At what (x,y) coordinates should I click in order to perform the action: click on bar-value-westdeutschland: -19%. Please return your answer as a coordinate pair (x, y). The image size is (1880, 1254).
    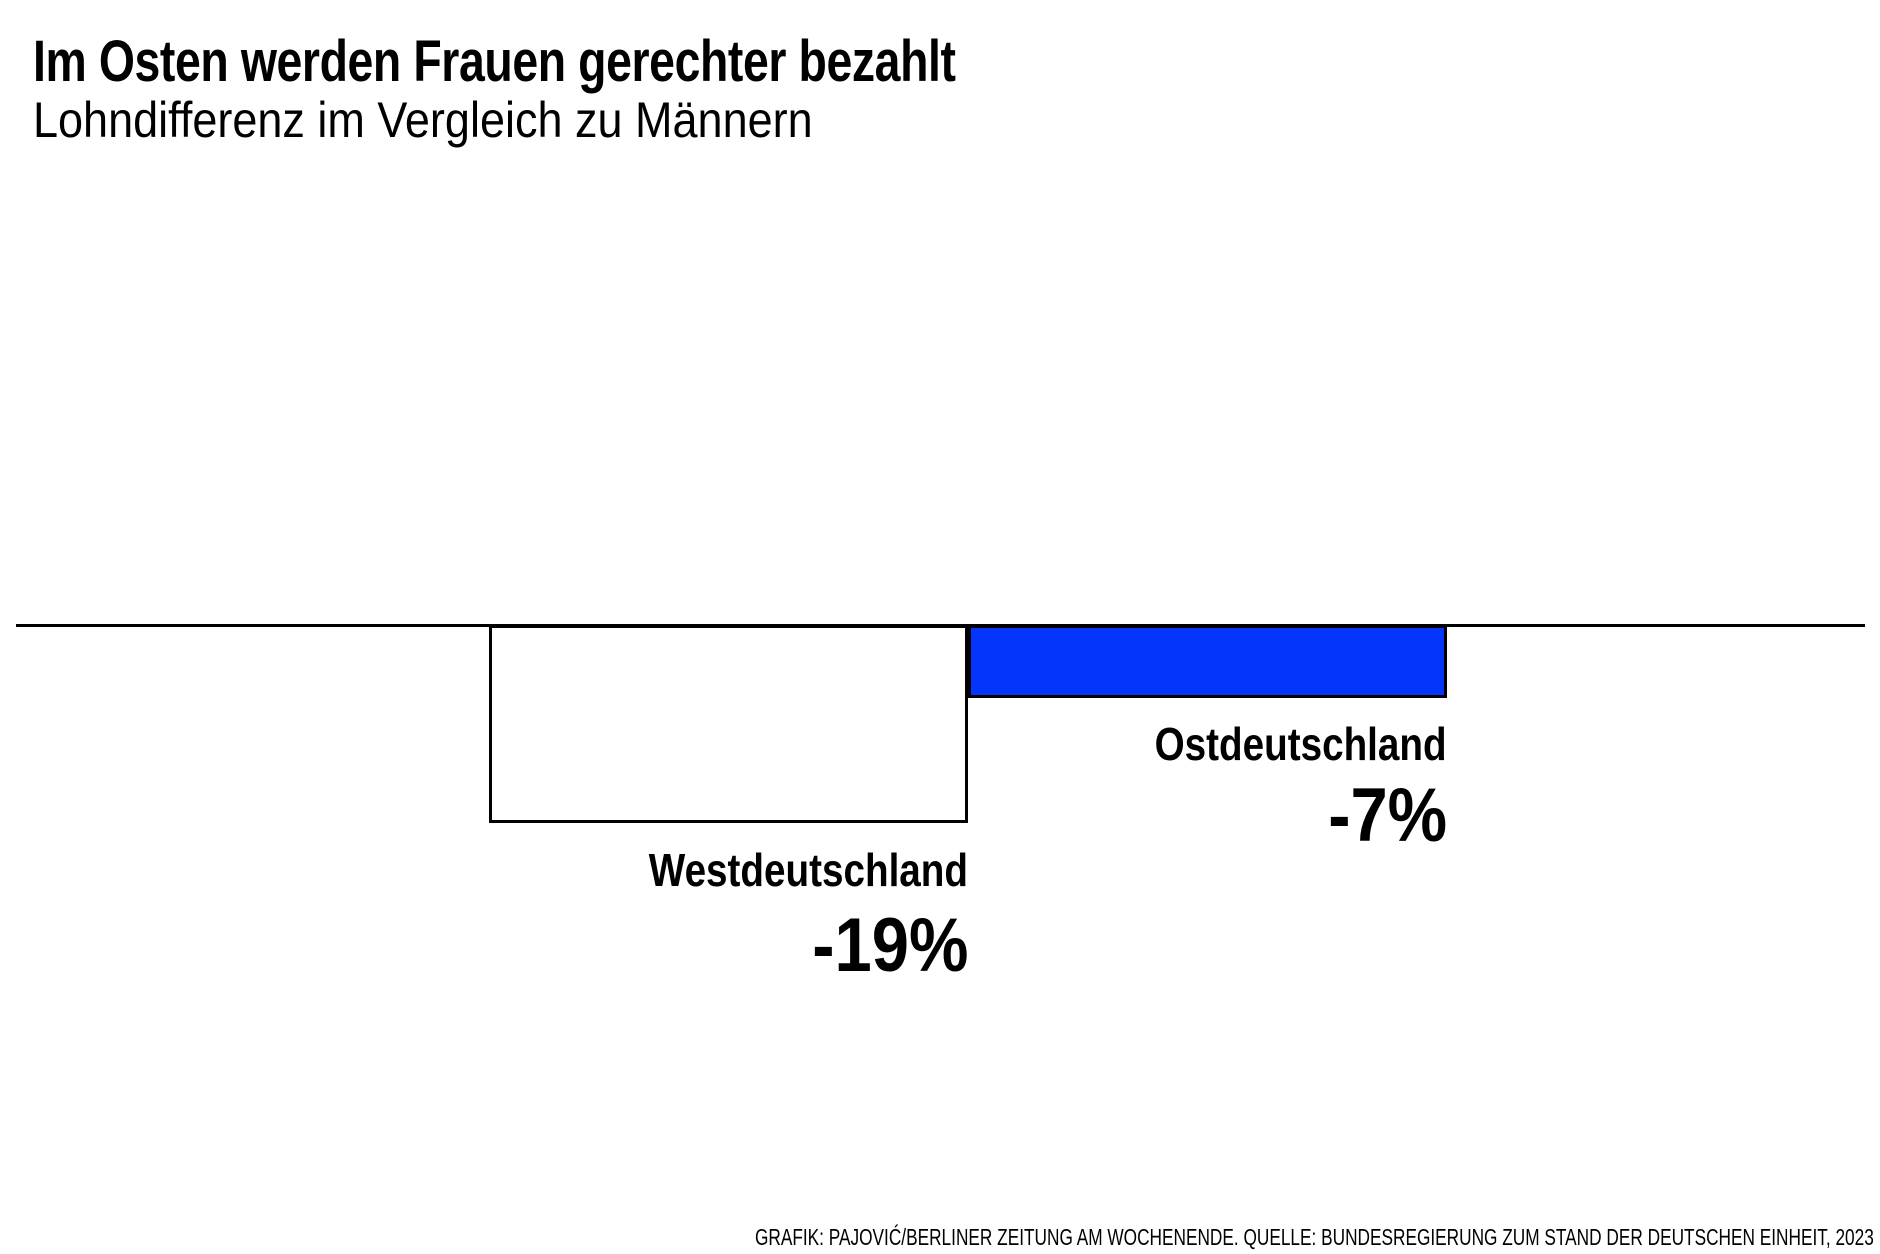
    Looking at the image, I should click on (889, 945).